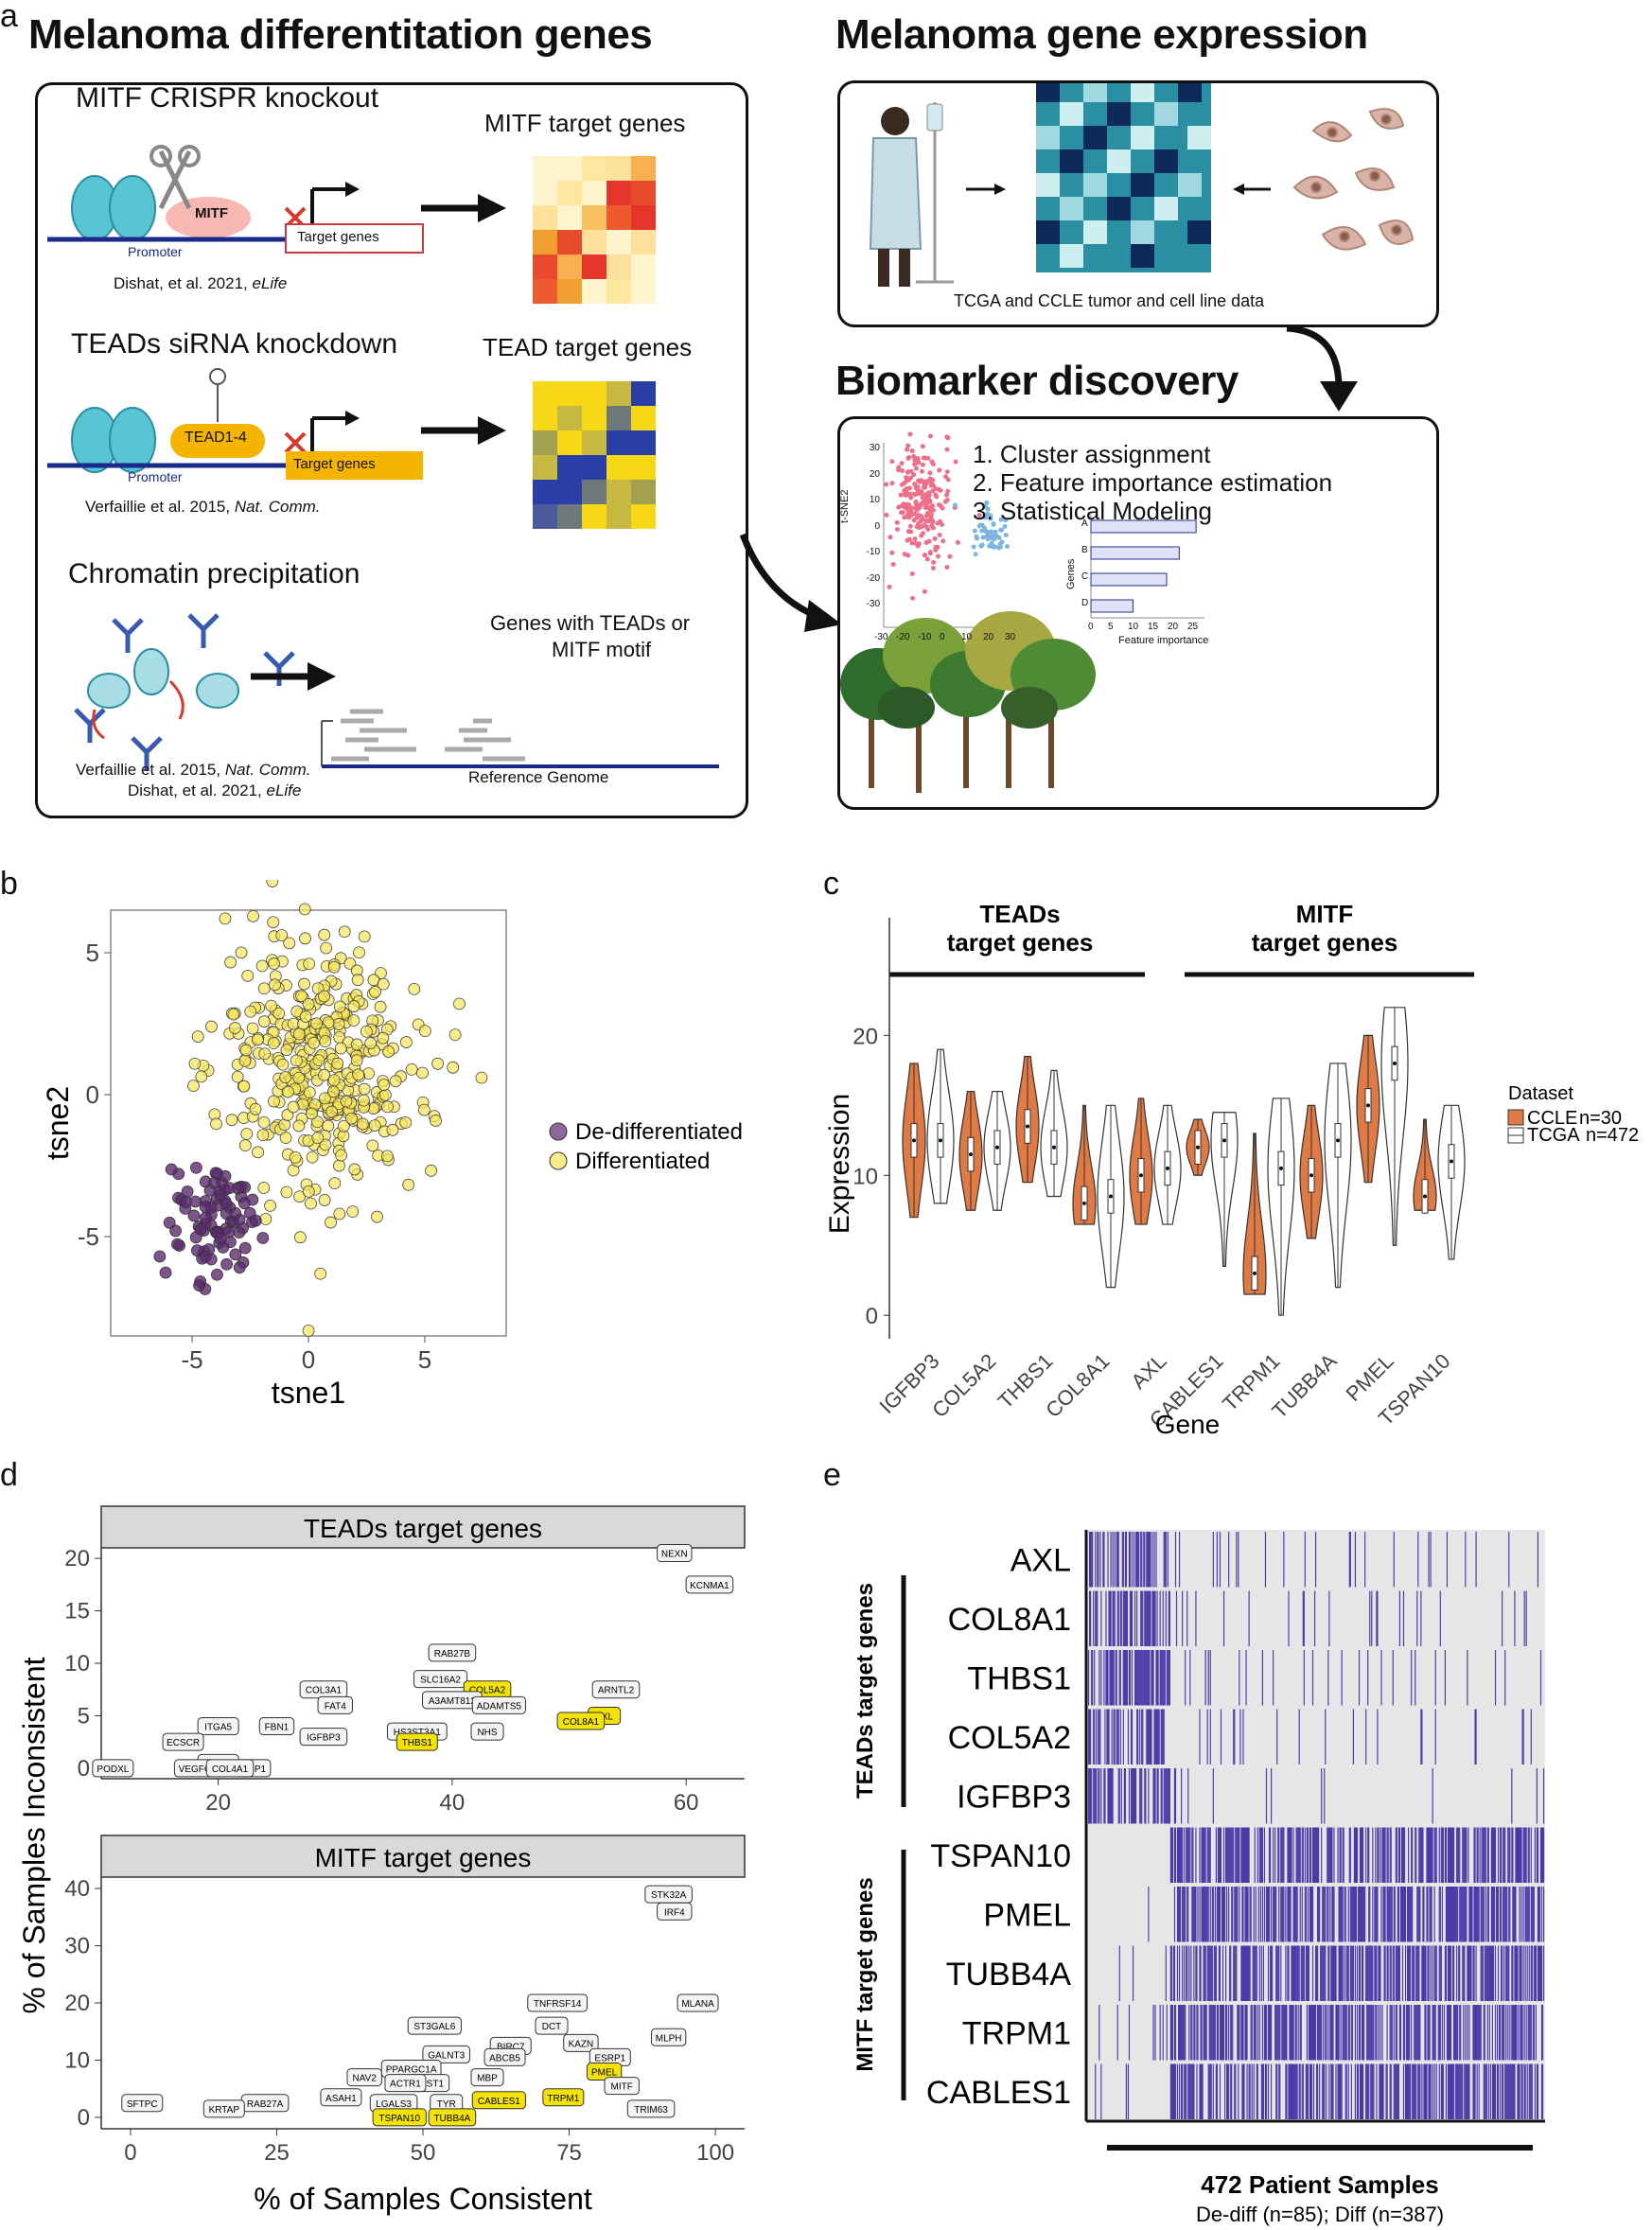  What do you see at coordinates (113, 1770) in the screenshot?
I see `svg-text: PODXL` at bounding box center [113, 1770].